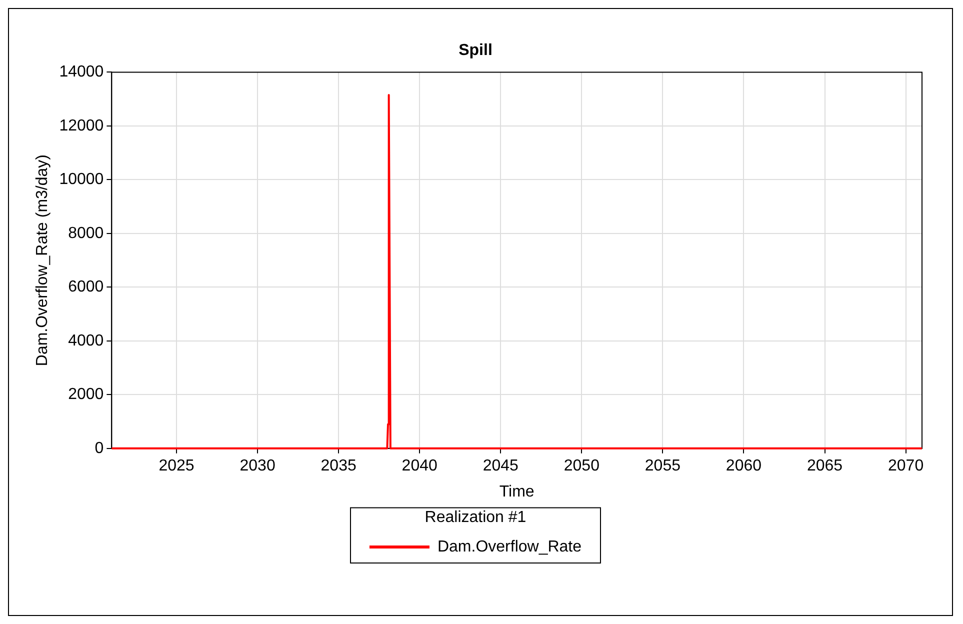 The width and height of the screenshot is (963, 624). Describe the element at coordinates (99, 448) in the screenshot. I see `y-tick-label: 0` at that location.